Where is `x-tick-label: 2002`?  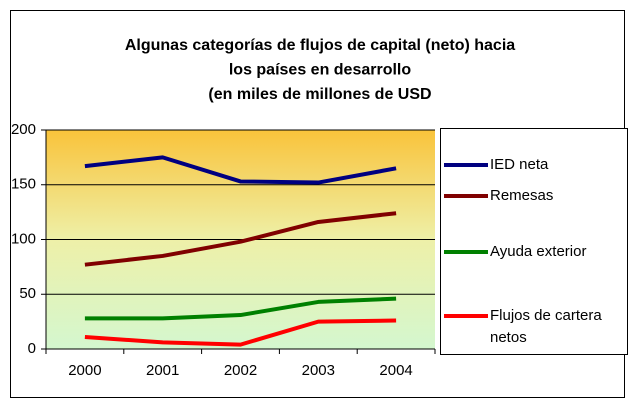 x-tick-label: 2002 is located at coordinates (240, 370).